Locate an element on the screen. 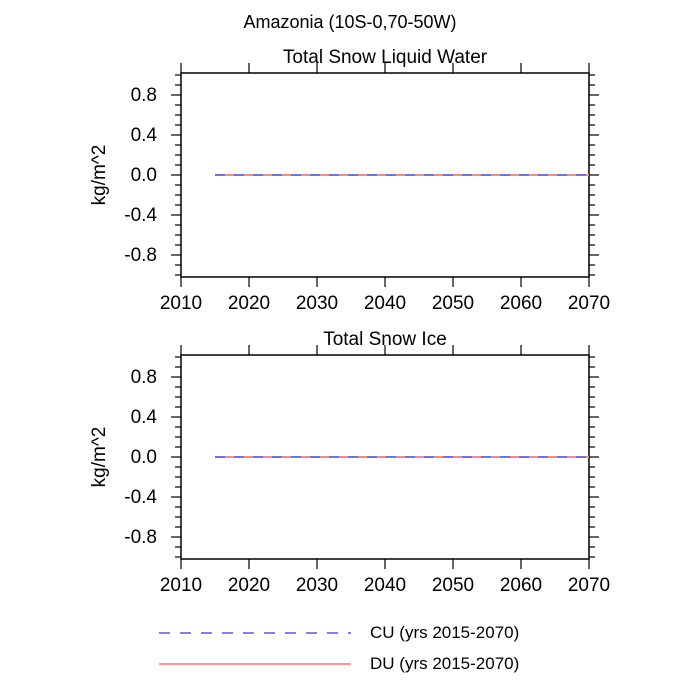 Image resolution: width=700 pixels, height=700 pixels. main-title: Amazonia (10S-0,70-50W) is located at coordinates (350, 22).